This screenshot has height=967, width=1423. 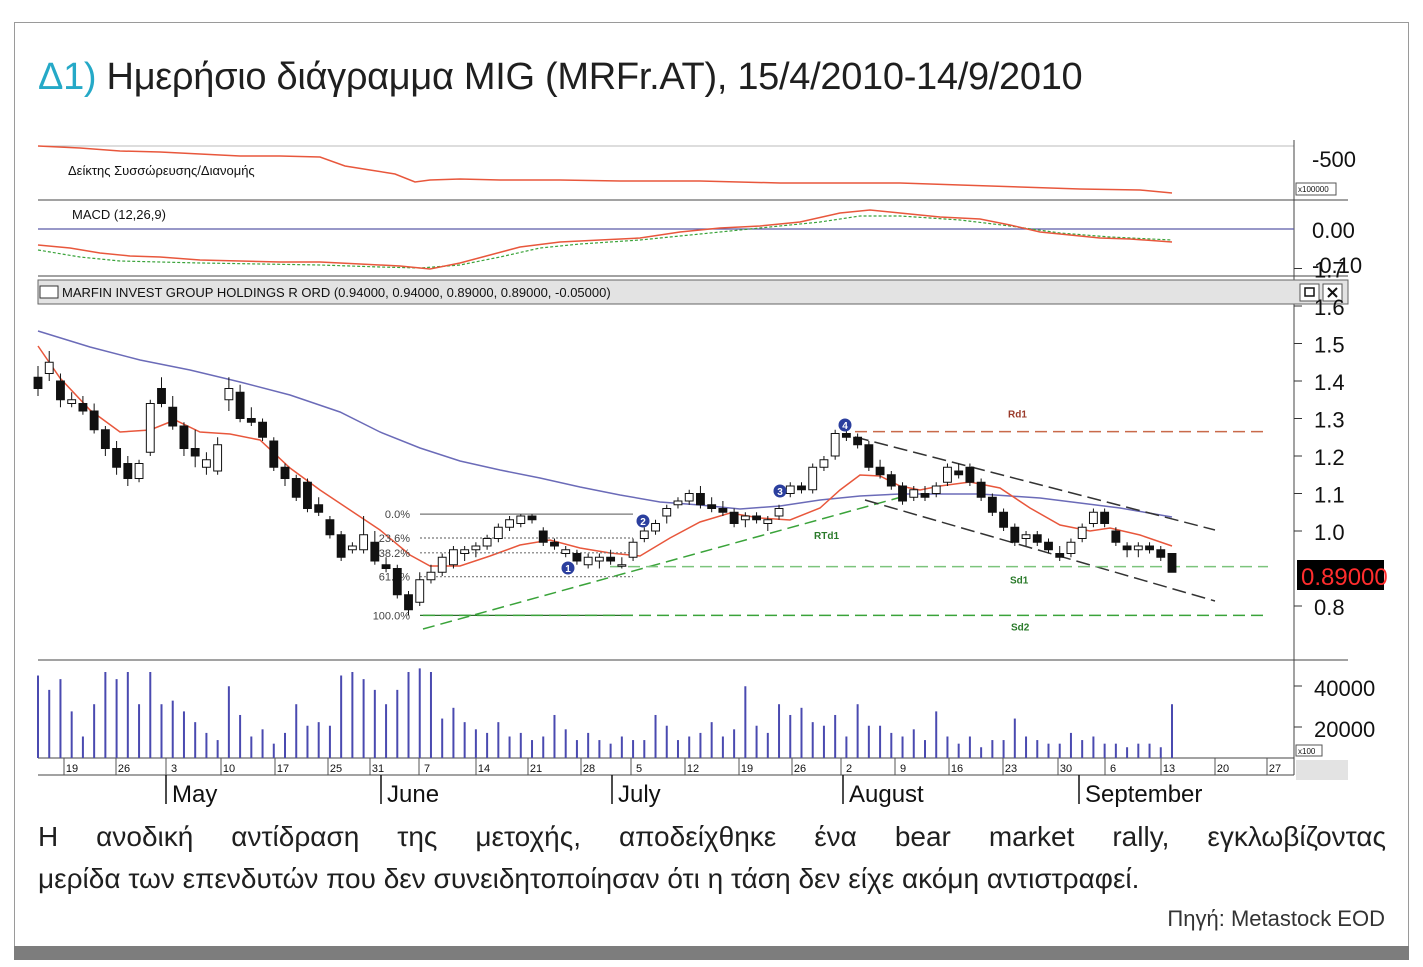 What do you see at coordinates (1329, 270) in the screenshot?
I see `price-tick-label: 1.7` at bounding box center [1329, 270].